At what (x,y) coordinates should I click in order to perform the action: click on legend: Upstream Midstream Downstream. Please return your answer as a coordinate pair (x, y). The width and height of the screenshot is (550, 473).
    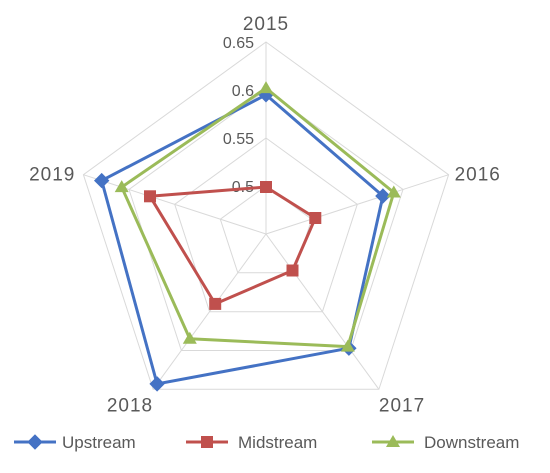
    Looking at the image, I should click on (266, 442).